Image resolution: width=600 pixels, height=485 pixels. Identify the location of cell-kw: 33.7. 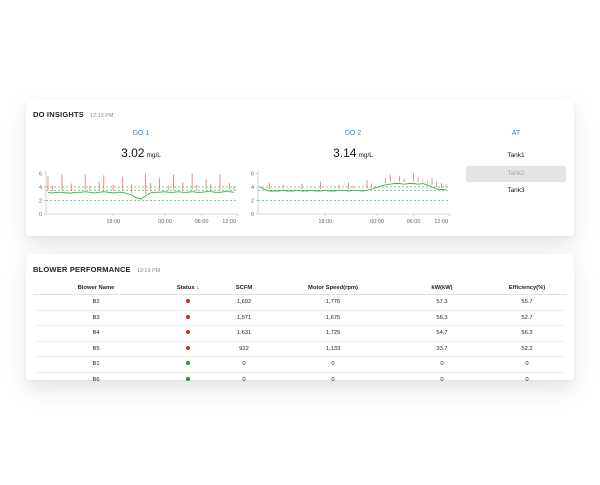
(442, 349).